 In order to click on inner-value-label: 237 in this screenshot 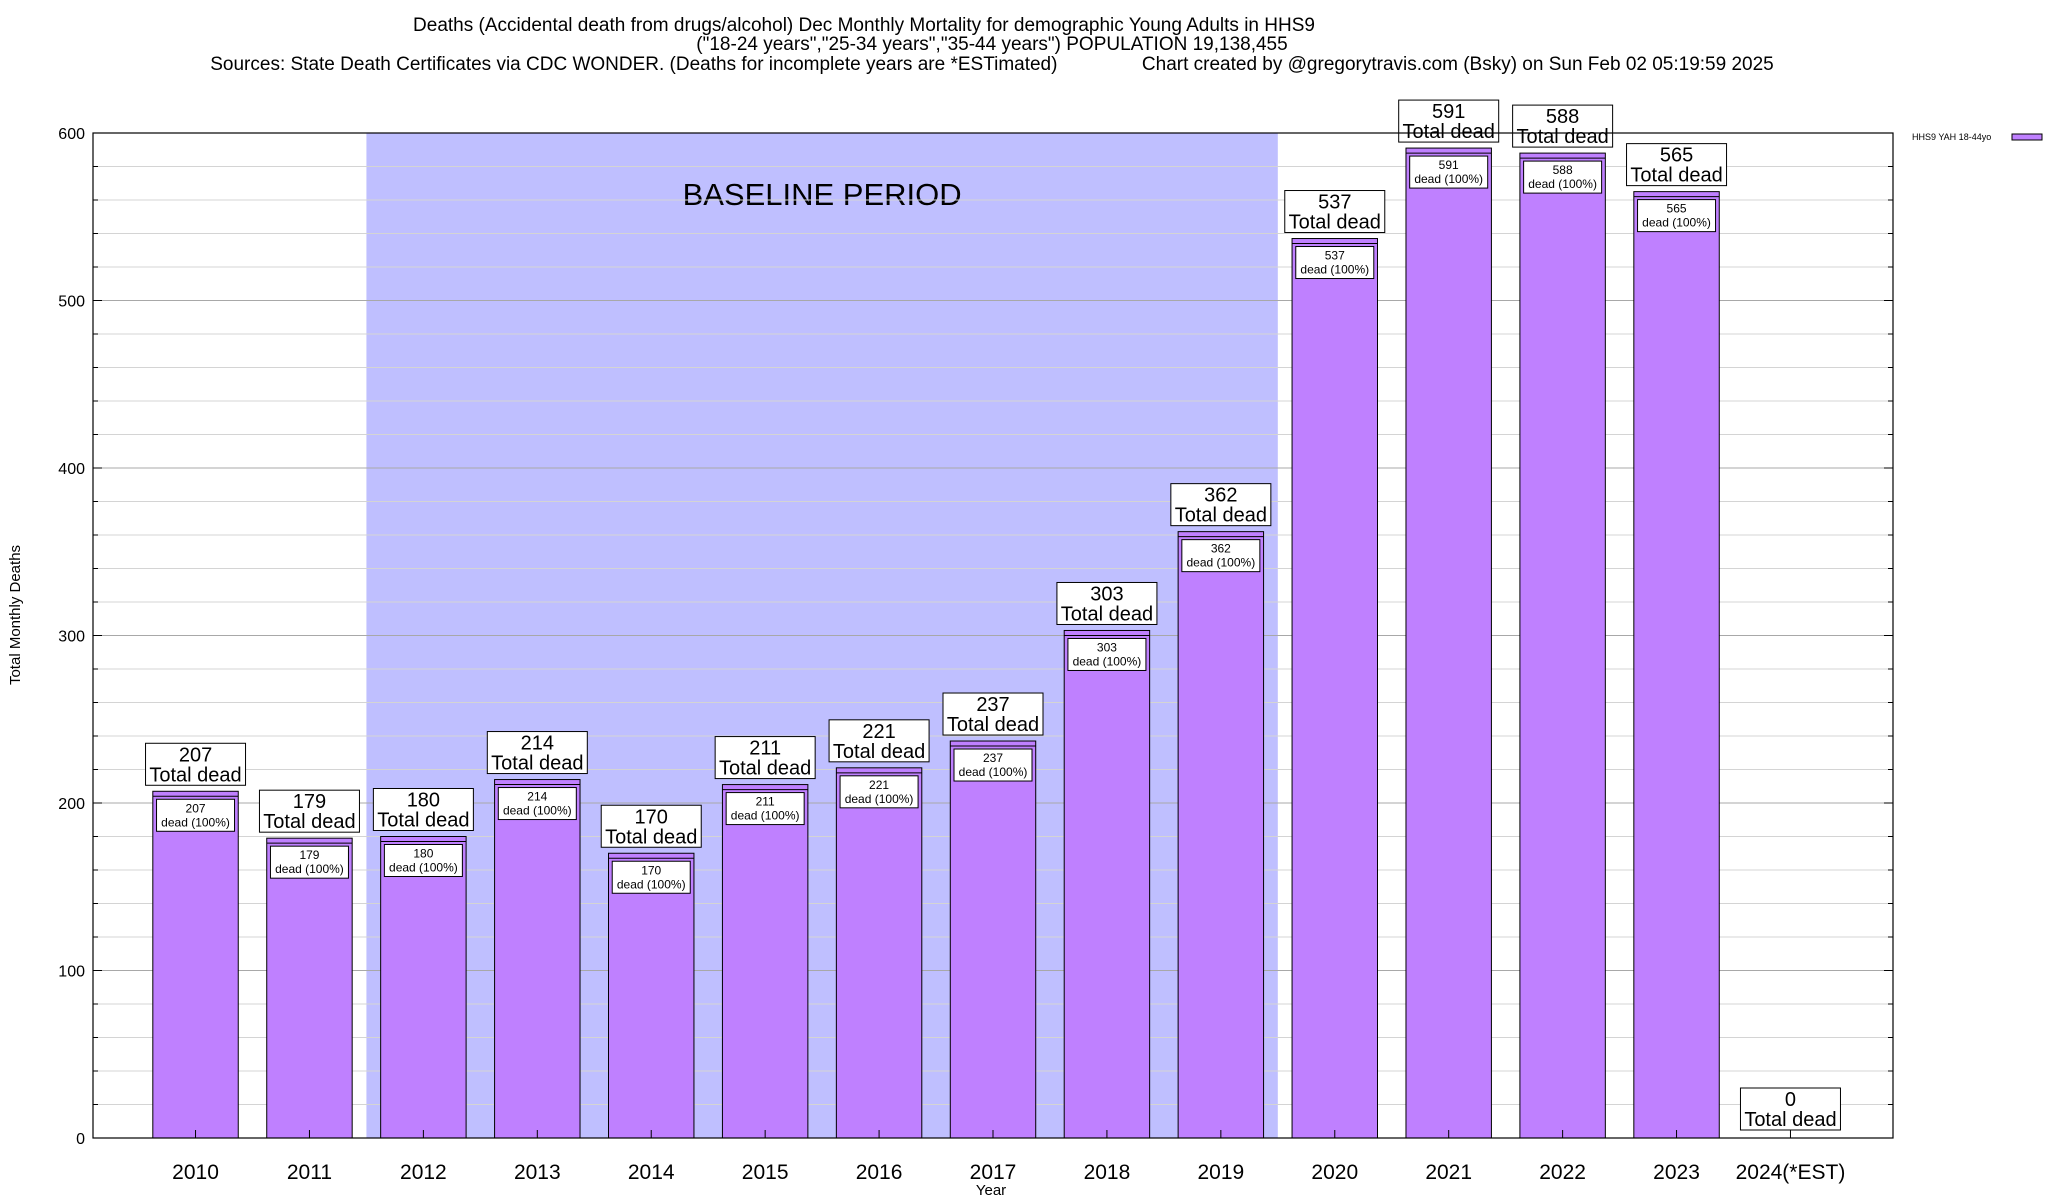, I will do `click(993, 758)`.